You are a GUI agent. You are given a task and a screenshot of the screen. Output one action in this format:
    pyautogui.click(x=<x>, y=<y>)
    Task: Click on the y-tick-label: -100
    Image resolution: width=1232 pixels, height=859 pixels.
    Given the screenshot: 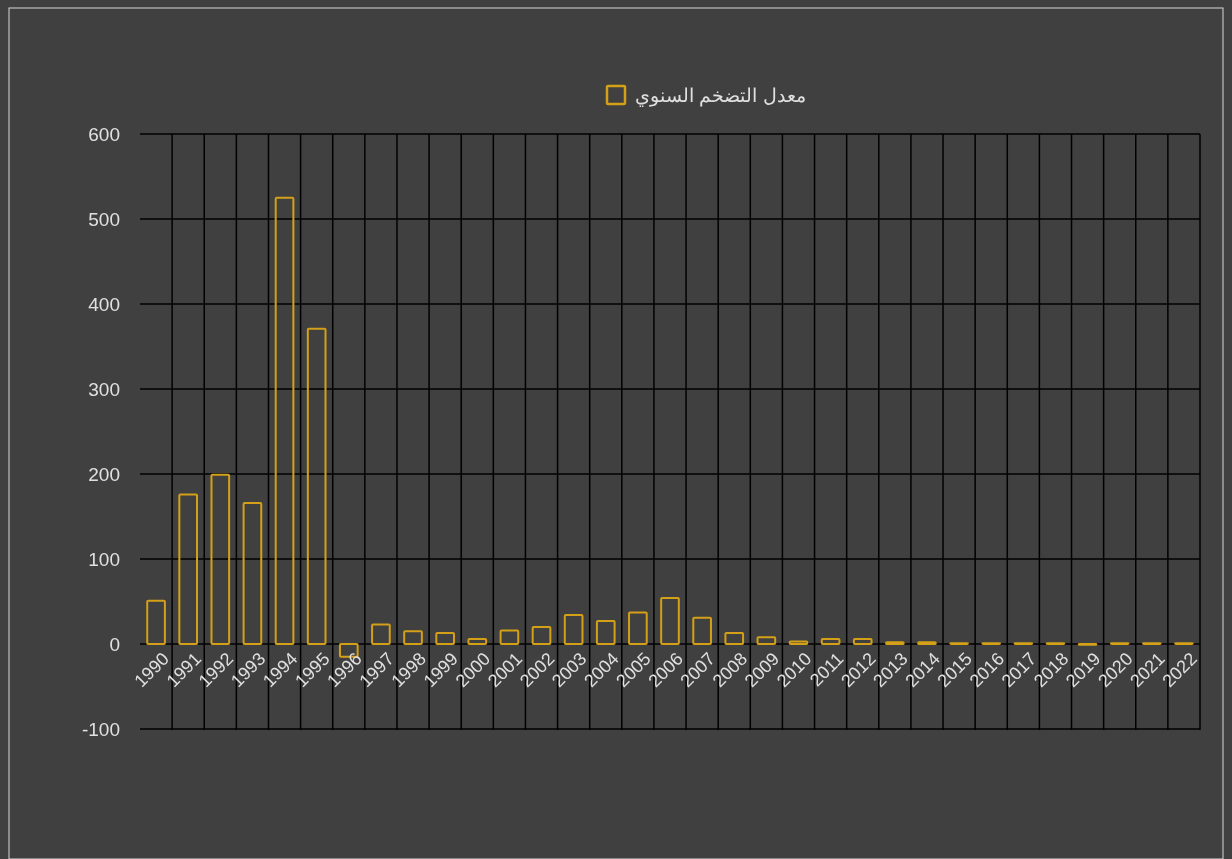 What is the action you would take?
    pyautogui.click(x=100, y=729)
    